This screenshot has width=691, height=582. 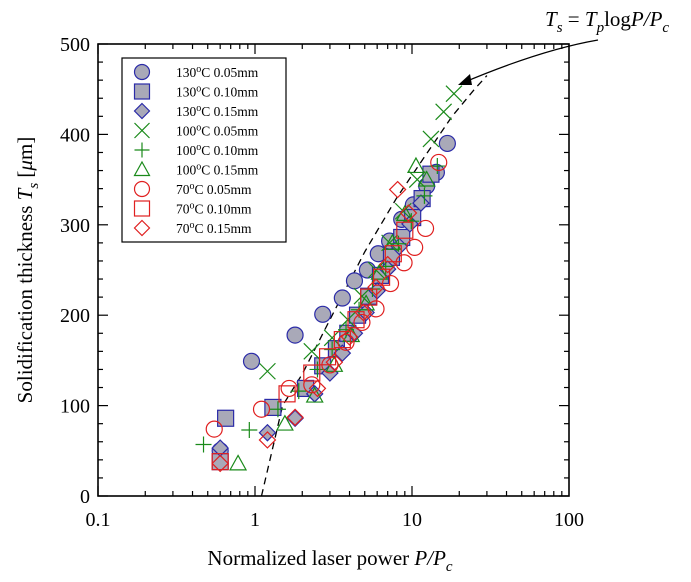 What do you see at coordinates (75, 45) in the screenshot?
I see `y-tick-label: 500` at bounding box center [75, 45].